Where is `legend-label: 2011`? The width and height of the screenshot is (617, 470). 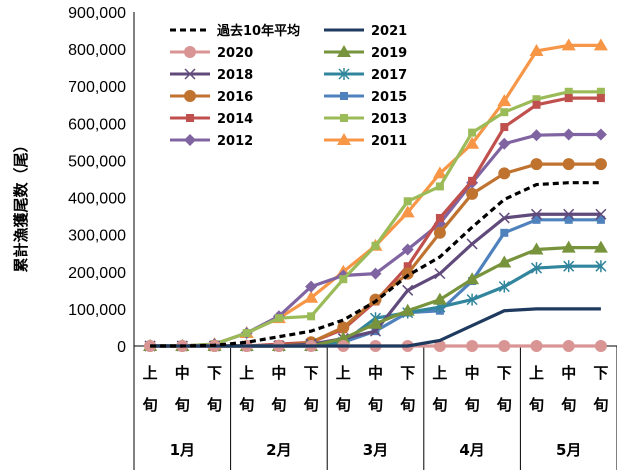 legend-label: 2011 is located at coordinates (389, 141).